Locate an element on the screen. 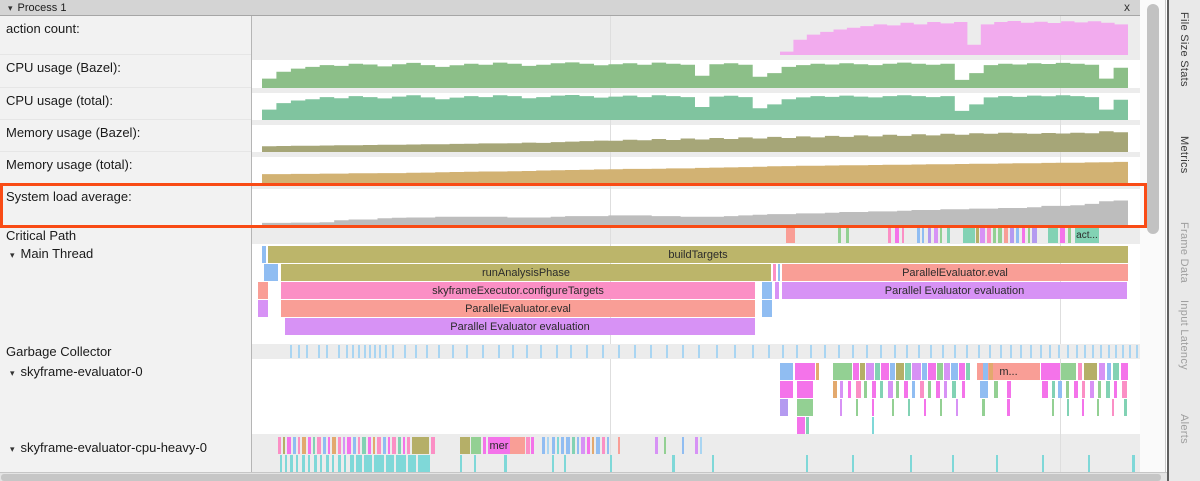 The width and height of the screenshot is (1200, 481). track-sysload is located at coordinates (696, 205).